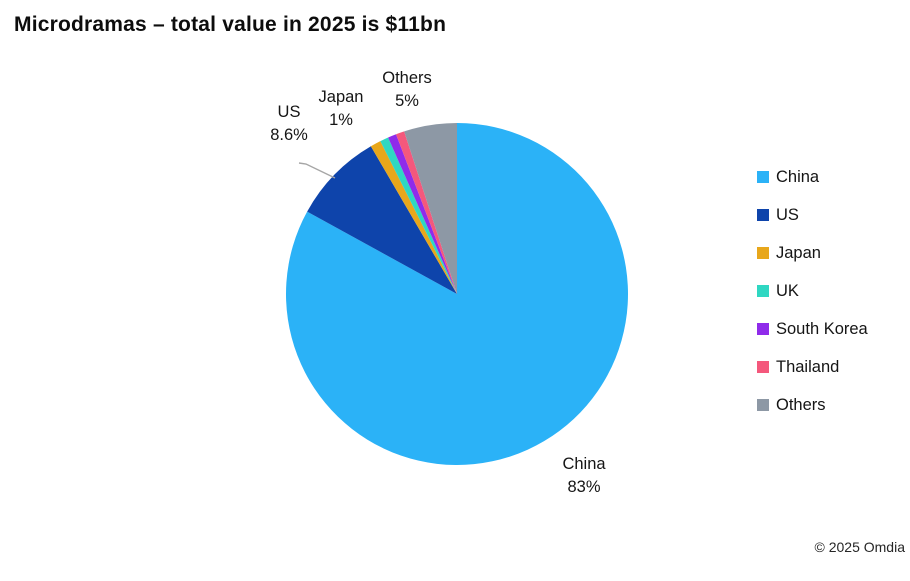 This screenshot has width=910, height=581. Describe the element at coordinates (763, 215) in the screenshot. I see `legend-swatch-us` at that location.